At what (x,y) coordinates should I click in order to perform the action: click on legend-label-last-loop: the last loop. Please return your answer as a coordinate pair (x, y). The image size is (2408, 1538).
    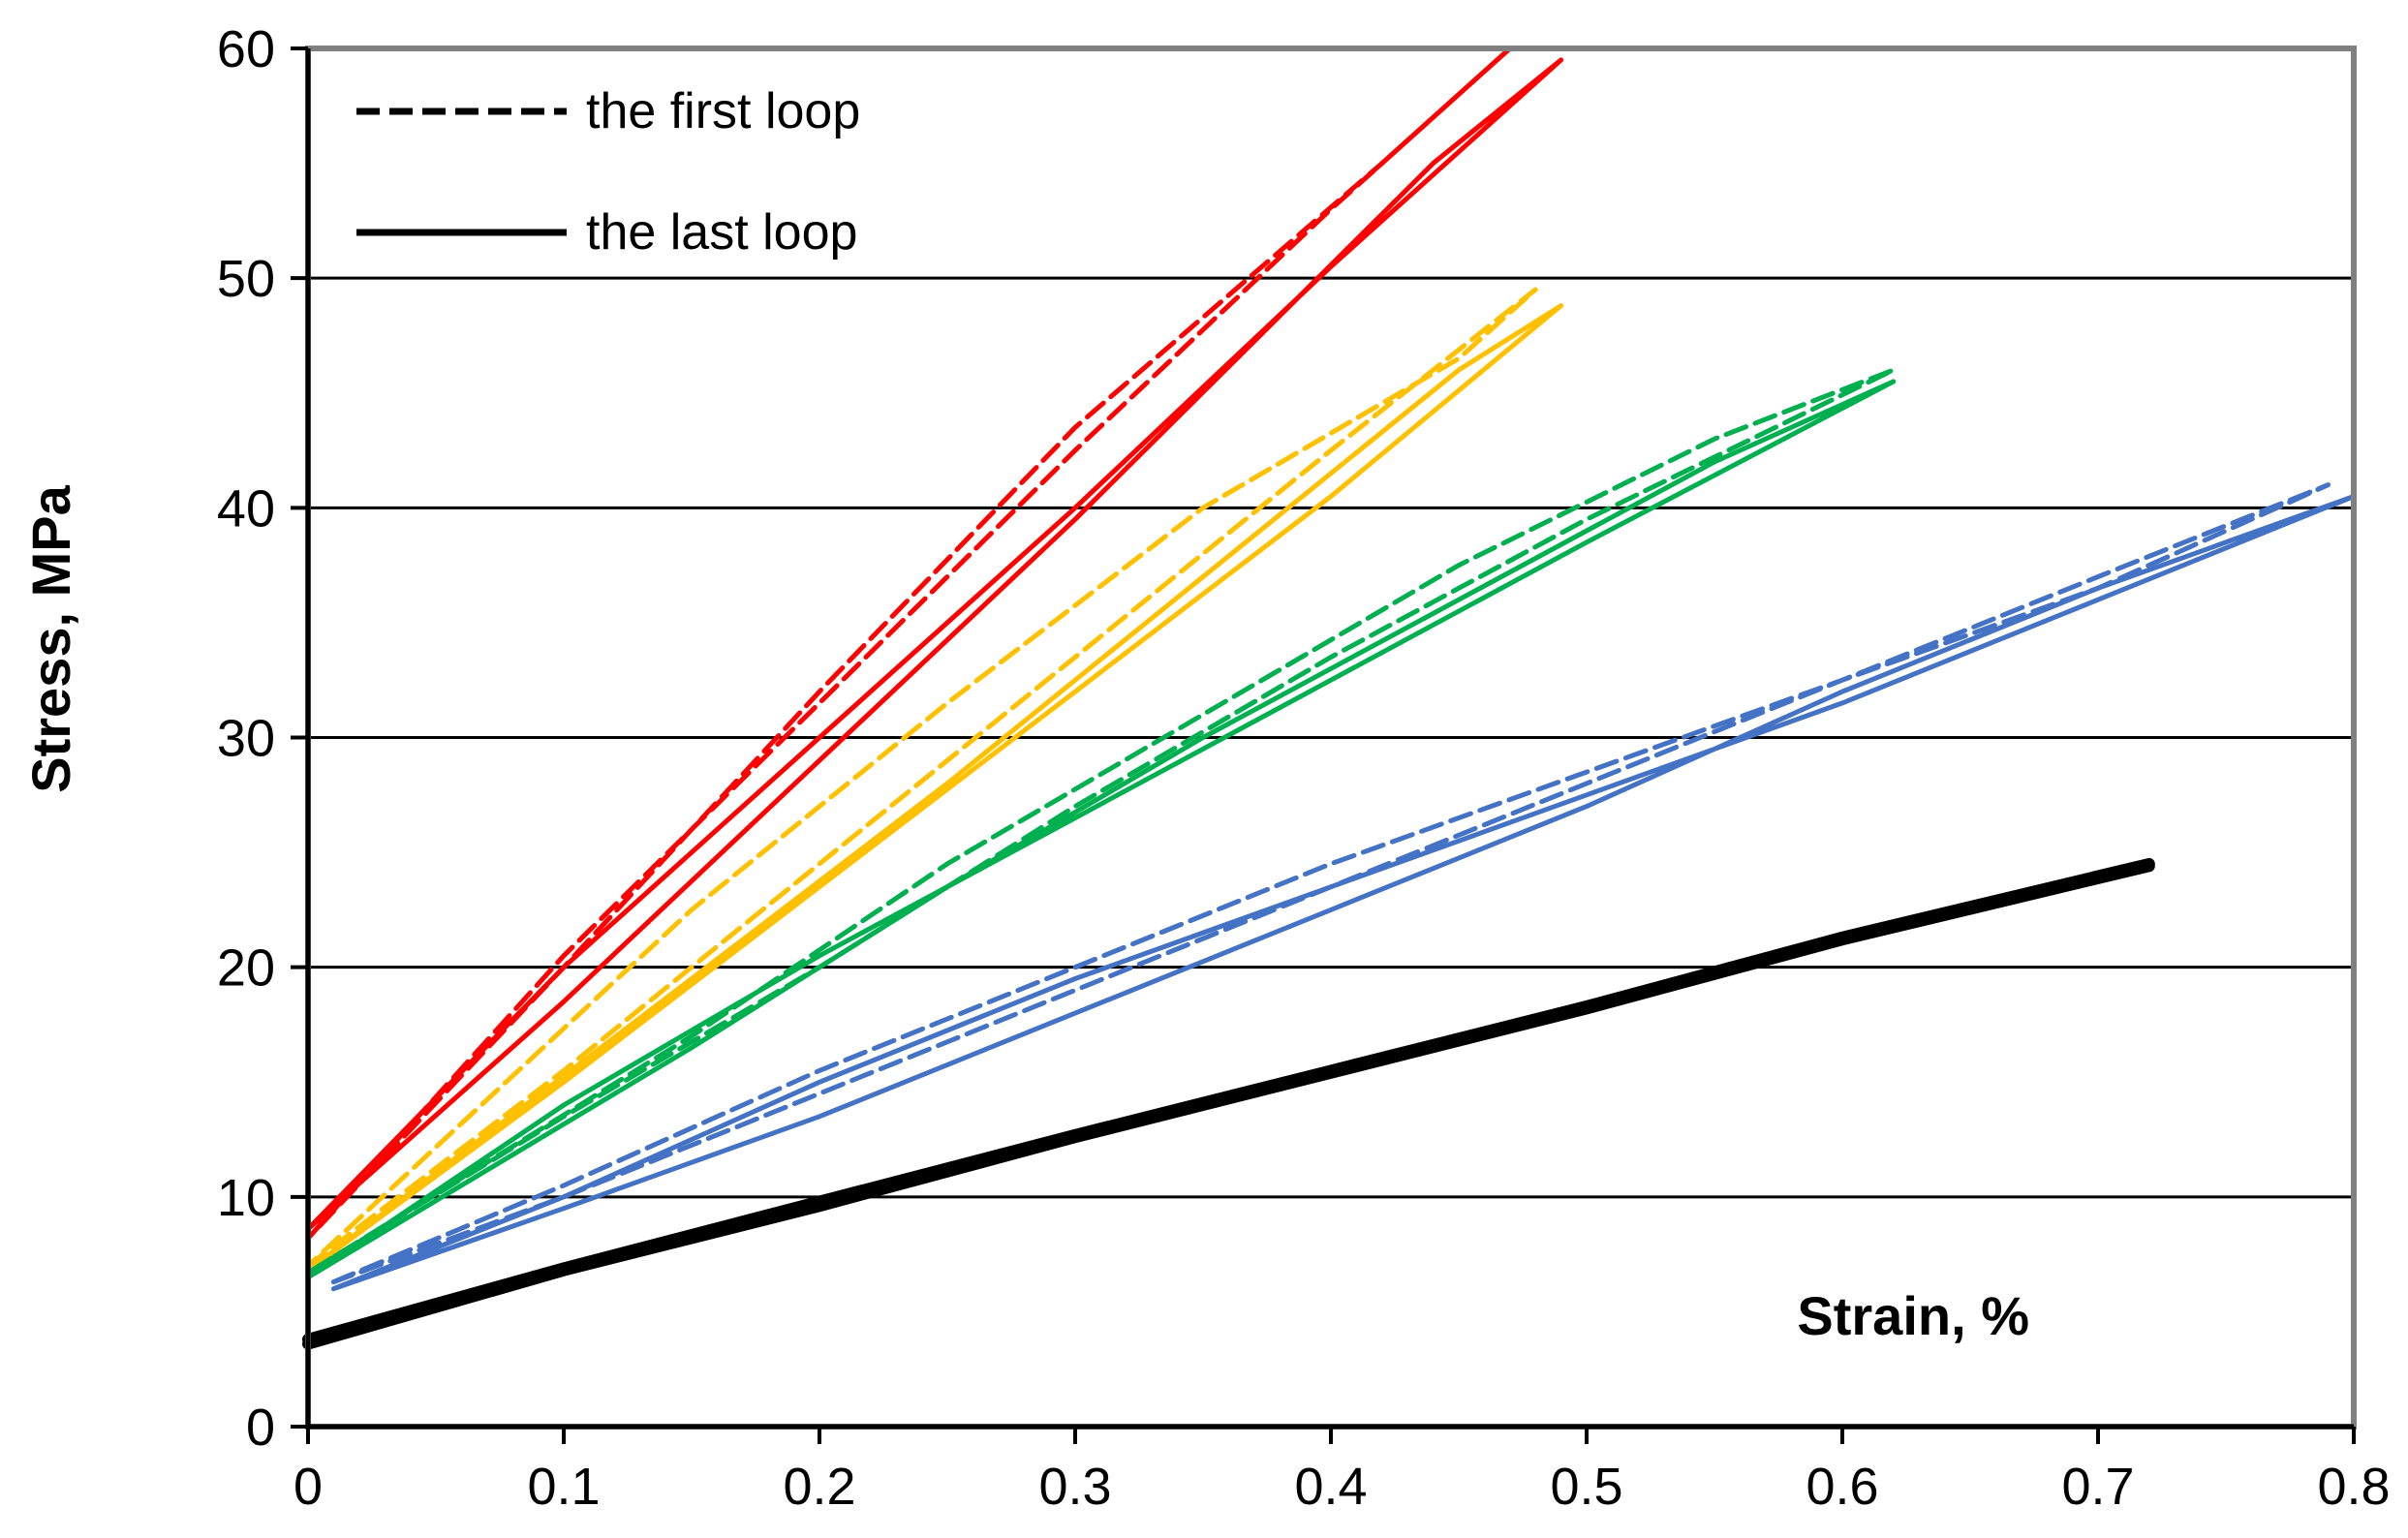
    Looking at the image, I should click on (721, 232).